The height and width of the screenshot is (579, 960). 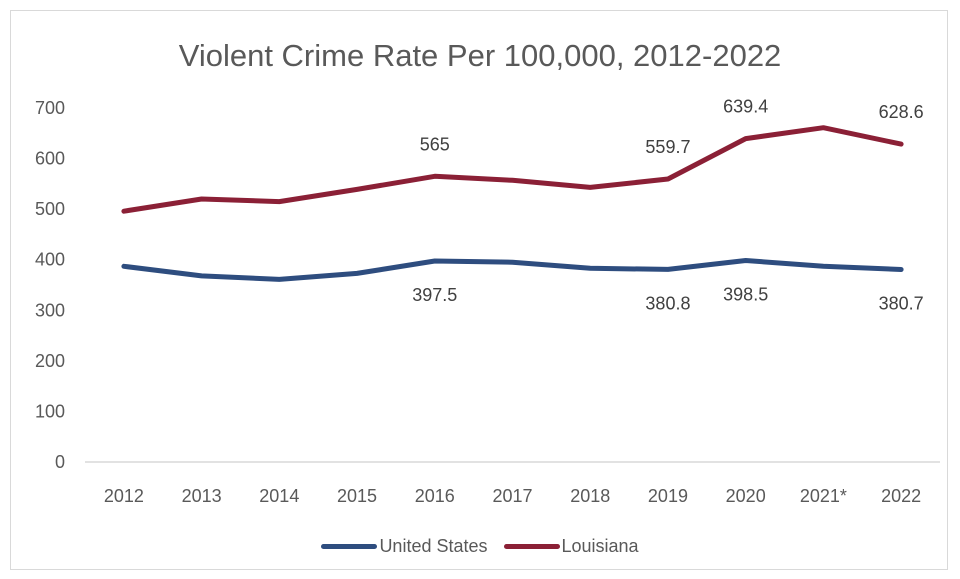 I want to click on y-tick-label: 600, so click(x=50, y=159).